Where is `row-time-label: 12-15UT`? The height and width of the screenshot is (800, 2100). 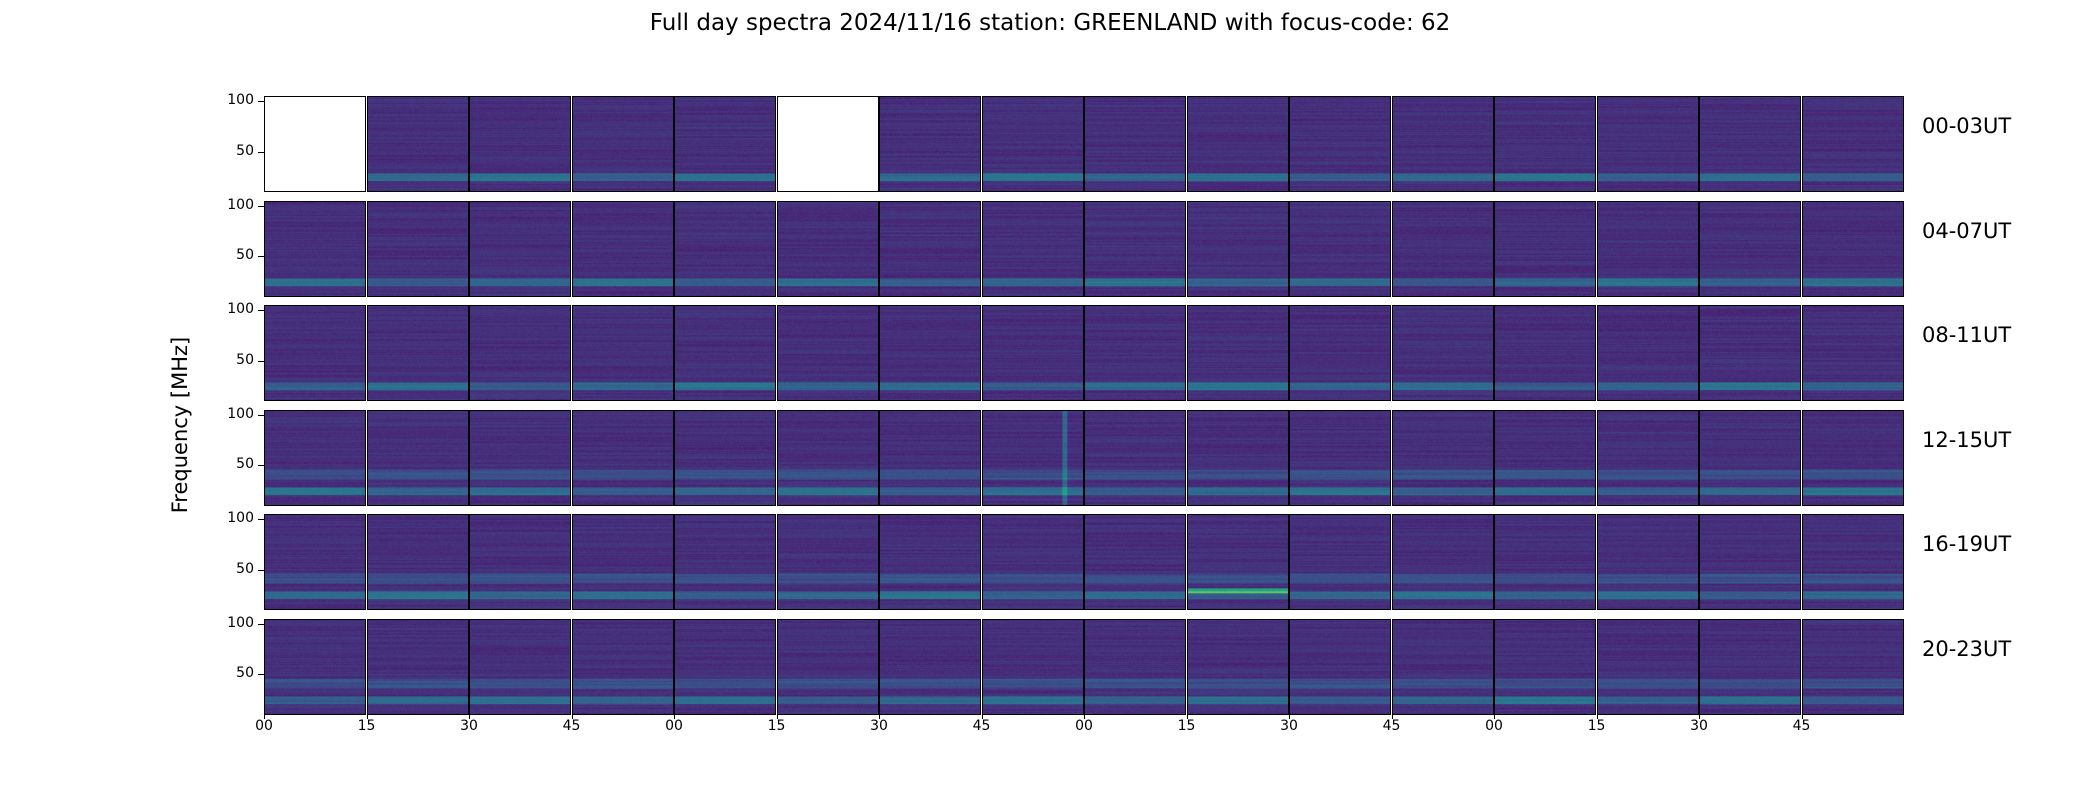 row-time-label: 12-15UT is located at coordinates (1967, 439).